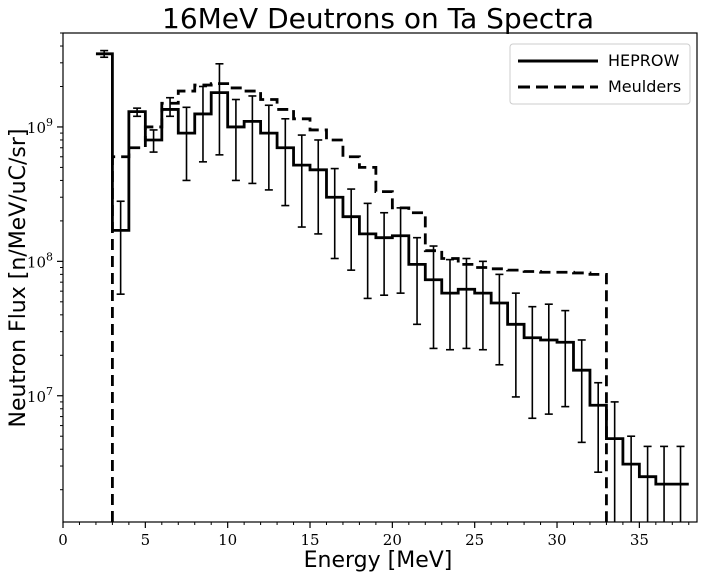 The width and height of the screenshot is (706, 579). I want to click on legend-box, so click(600, 74).